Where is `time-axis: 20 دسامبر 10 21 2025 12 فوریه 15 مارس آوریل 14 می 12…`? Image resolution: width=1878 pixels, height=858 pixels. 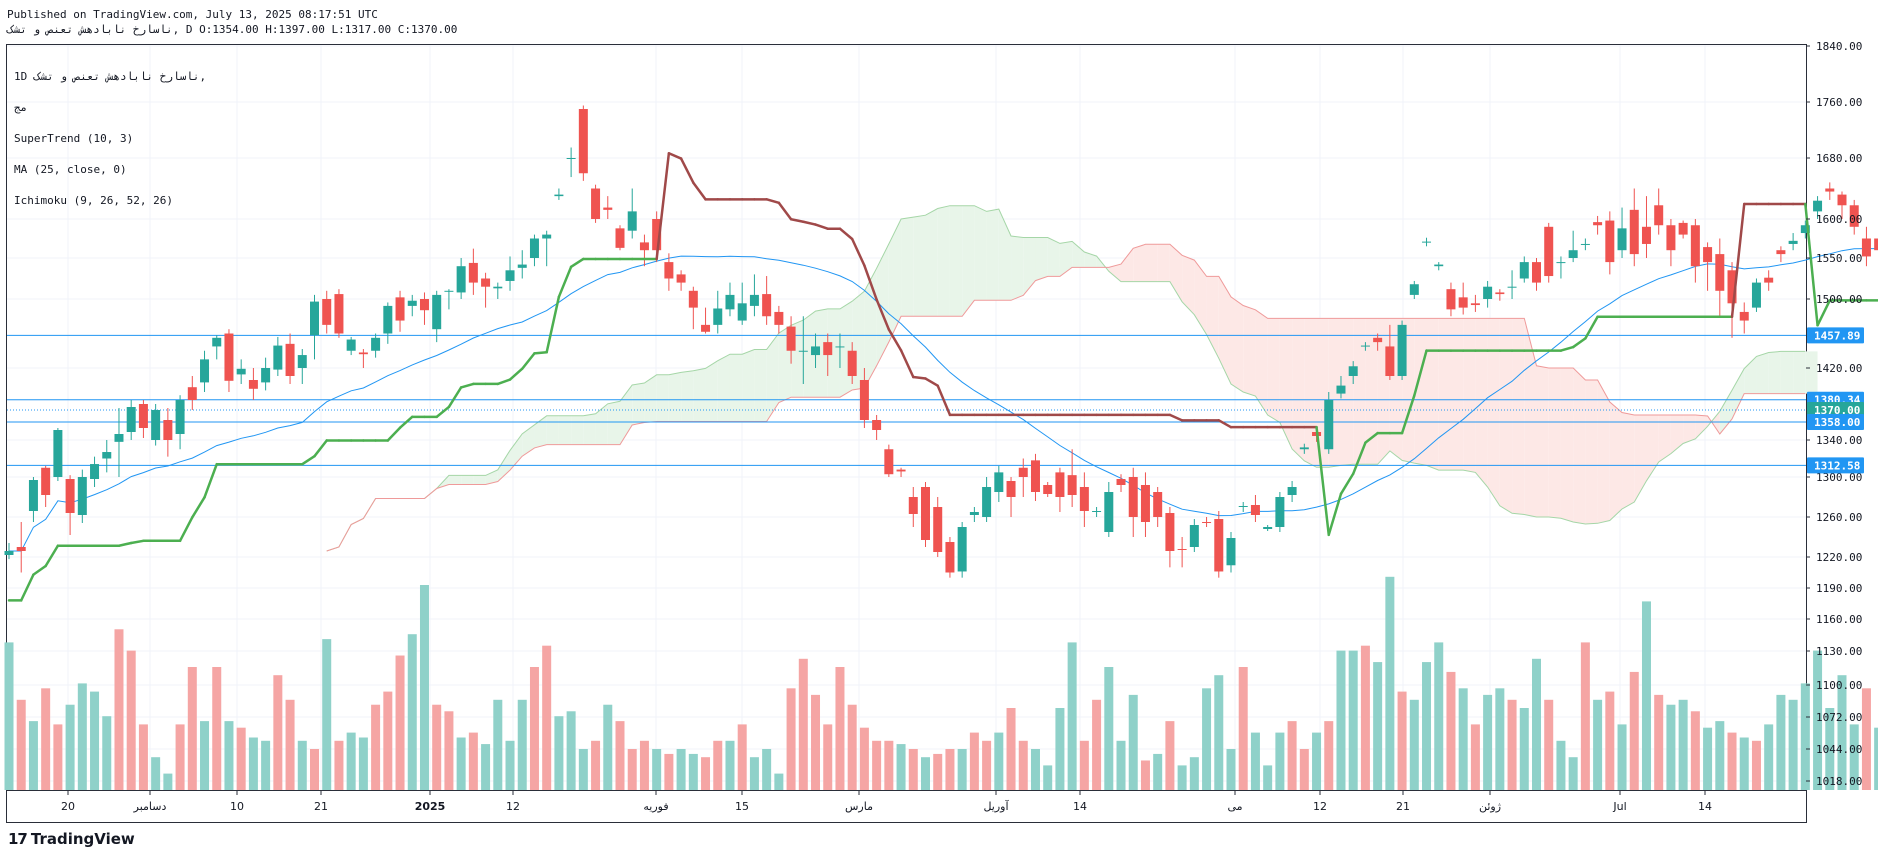 time-axis: 20 دسامبر 10 21 2025 12 فوریه 15 مارس آوریل 14 می 12… is located at coordinates (886, 801).